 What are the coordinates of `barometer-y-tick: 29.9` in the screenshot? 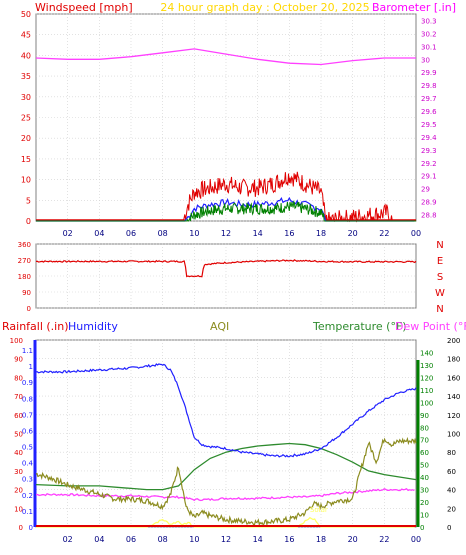 It's located at (429, 73).